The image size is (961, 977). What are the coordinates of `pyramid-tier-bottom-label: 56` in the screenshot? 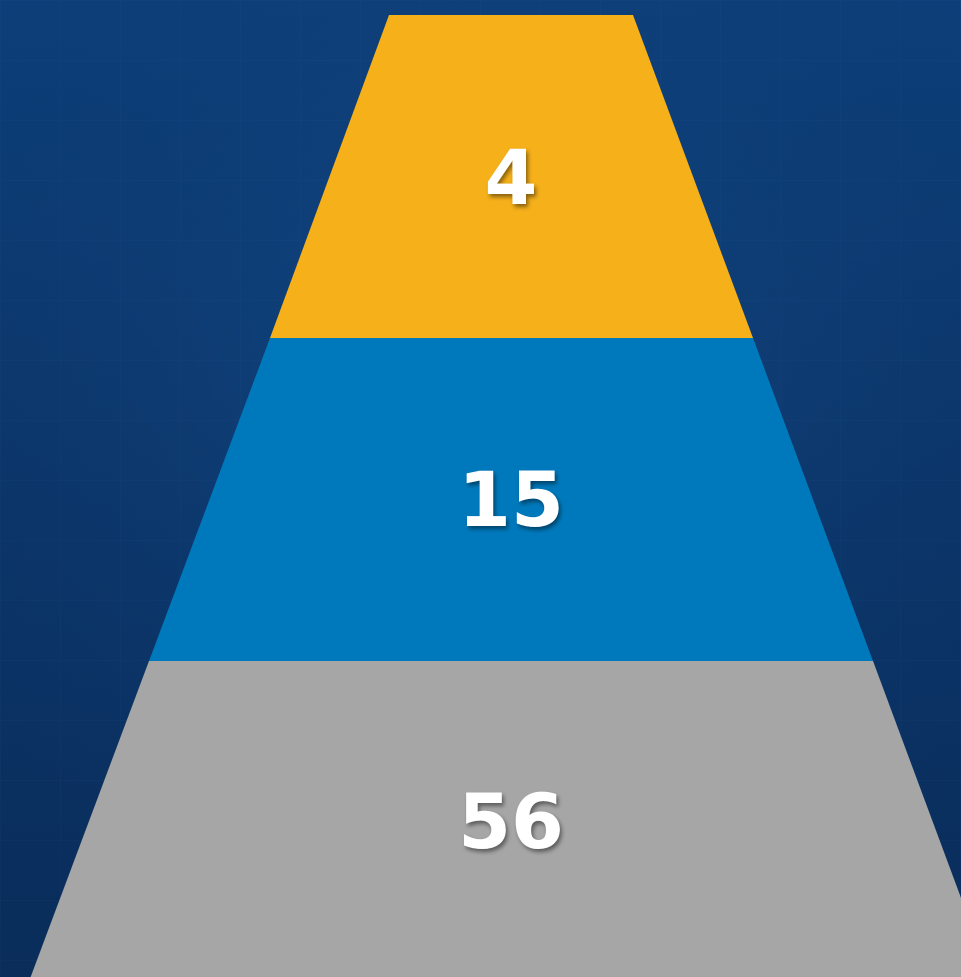 It's located at (511, 821).